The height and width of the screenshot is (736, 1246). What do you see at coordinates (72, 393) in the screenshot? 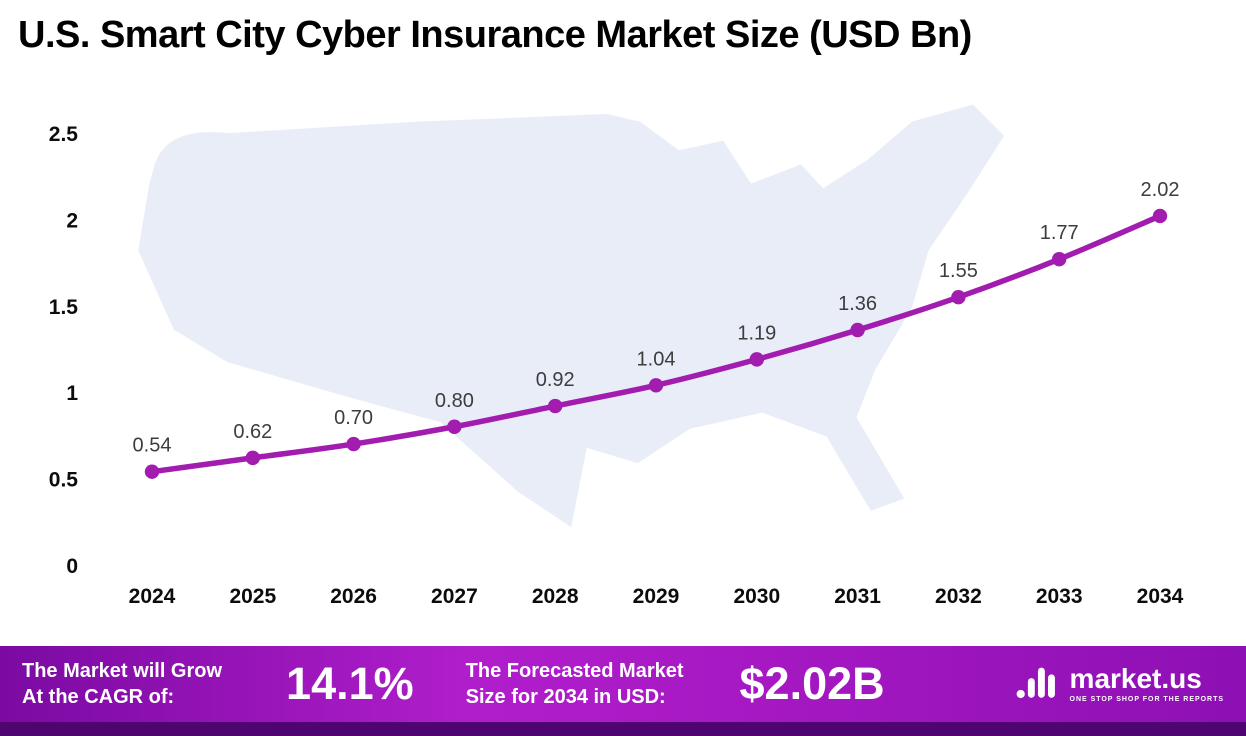
I see `y-tick-label: 1` at bounding box center [72, 393].